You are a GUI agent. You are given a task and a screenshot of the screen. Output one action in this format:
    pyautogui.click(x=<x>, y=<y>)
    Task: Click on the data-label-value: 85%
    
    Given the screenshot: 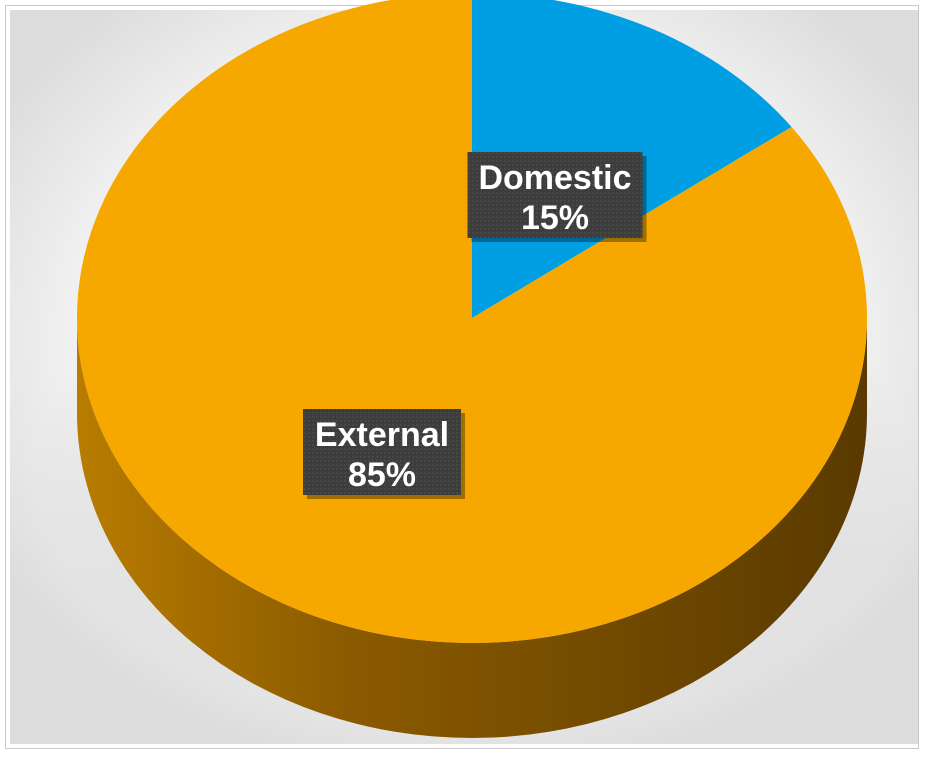 What is the action you would take?
    pyautogui.click(x=382, y=475)
    